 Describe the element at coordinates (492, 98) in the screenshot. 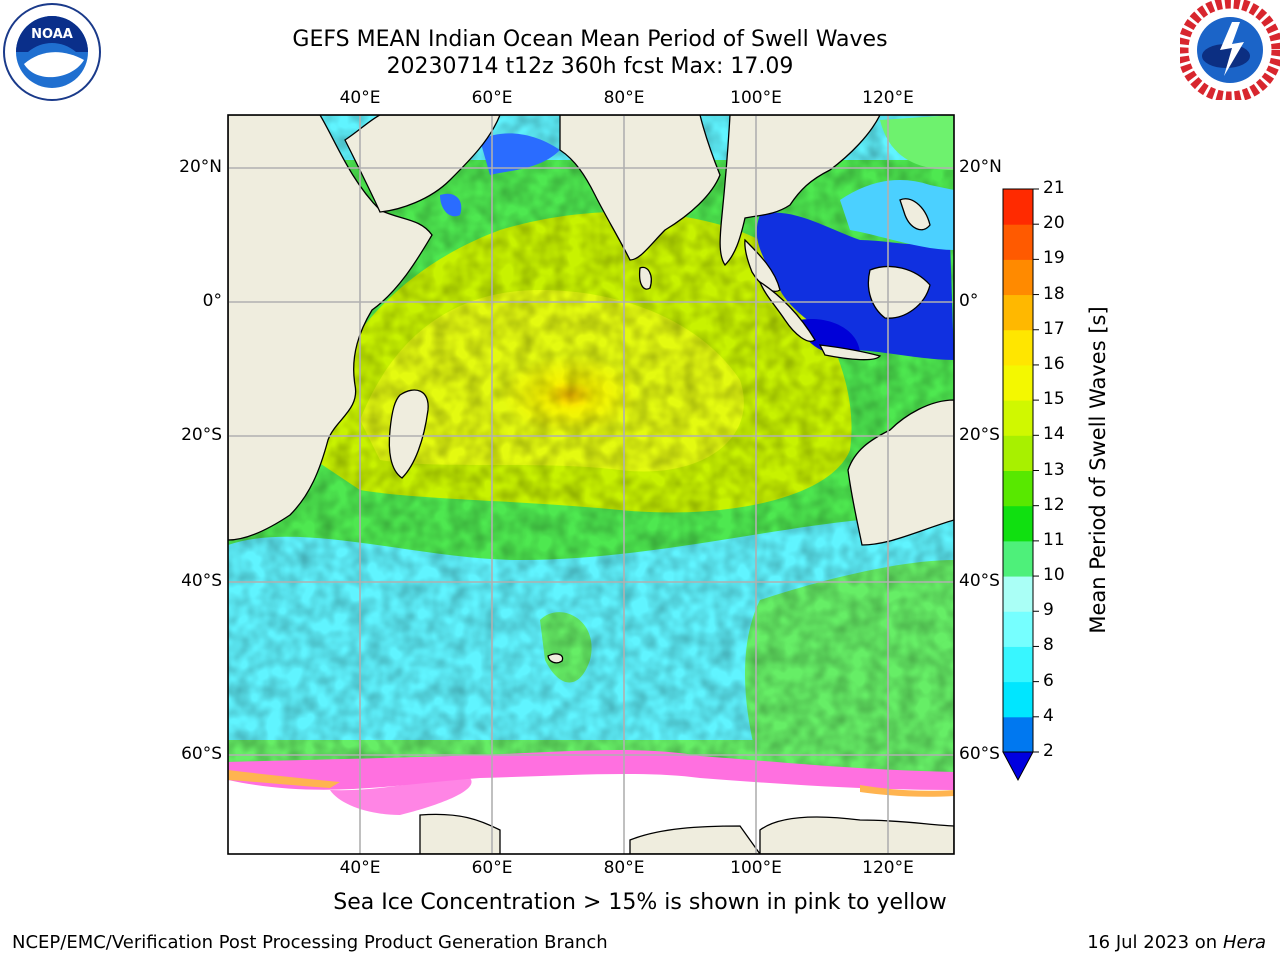

I see `lon-label-top: 60°E` at that location.